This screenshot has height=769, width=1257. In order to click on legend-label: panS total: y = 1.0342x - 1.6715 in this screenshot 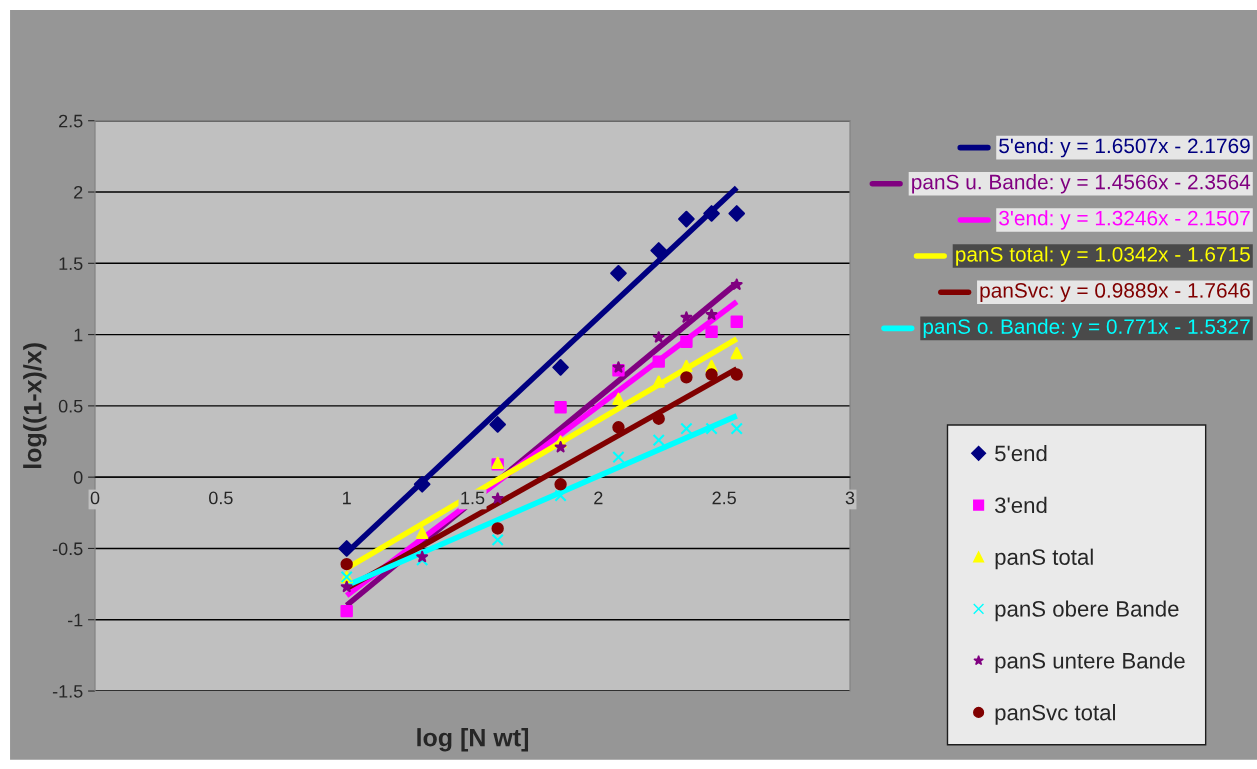, I will do `click(1103, 256)`.